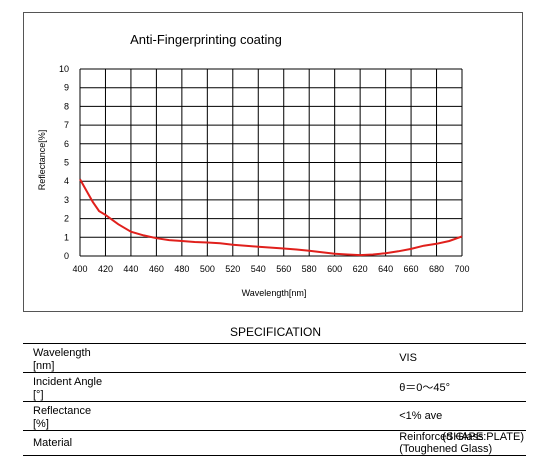 The image size is (551, 457). Describe the element at coordinates (283, 269) in the screenshot. I see `x-tick-label: 560` at that location.